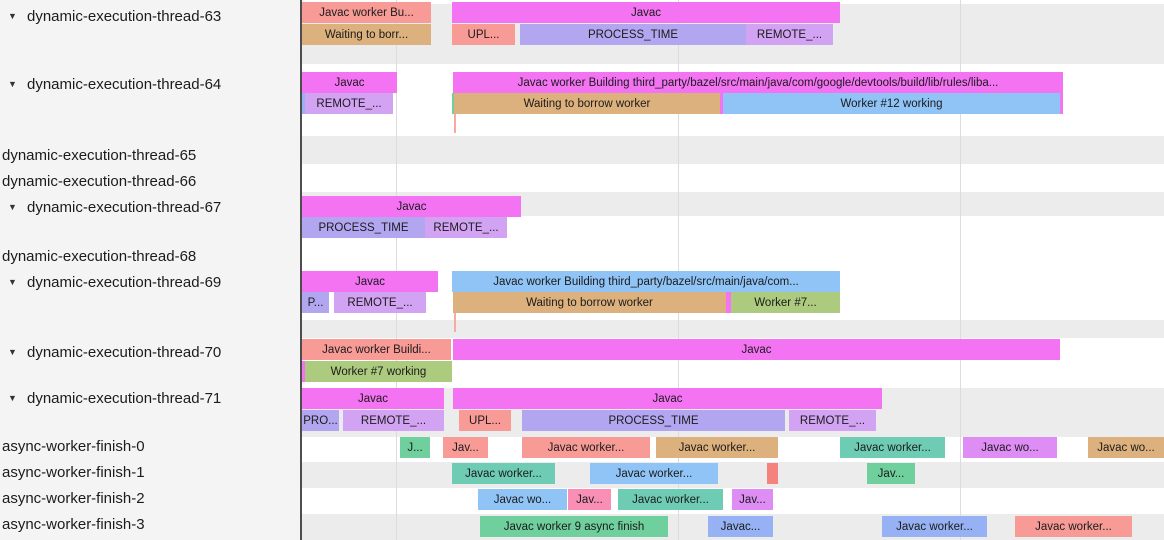 The height and width of the screenshot is (540, 1164). I want to click on thread-name-label: dynamic-execution-thread-67, so click(124, 207).